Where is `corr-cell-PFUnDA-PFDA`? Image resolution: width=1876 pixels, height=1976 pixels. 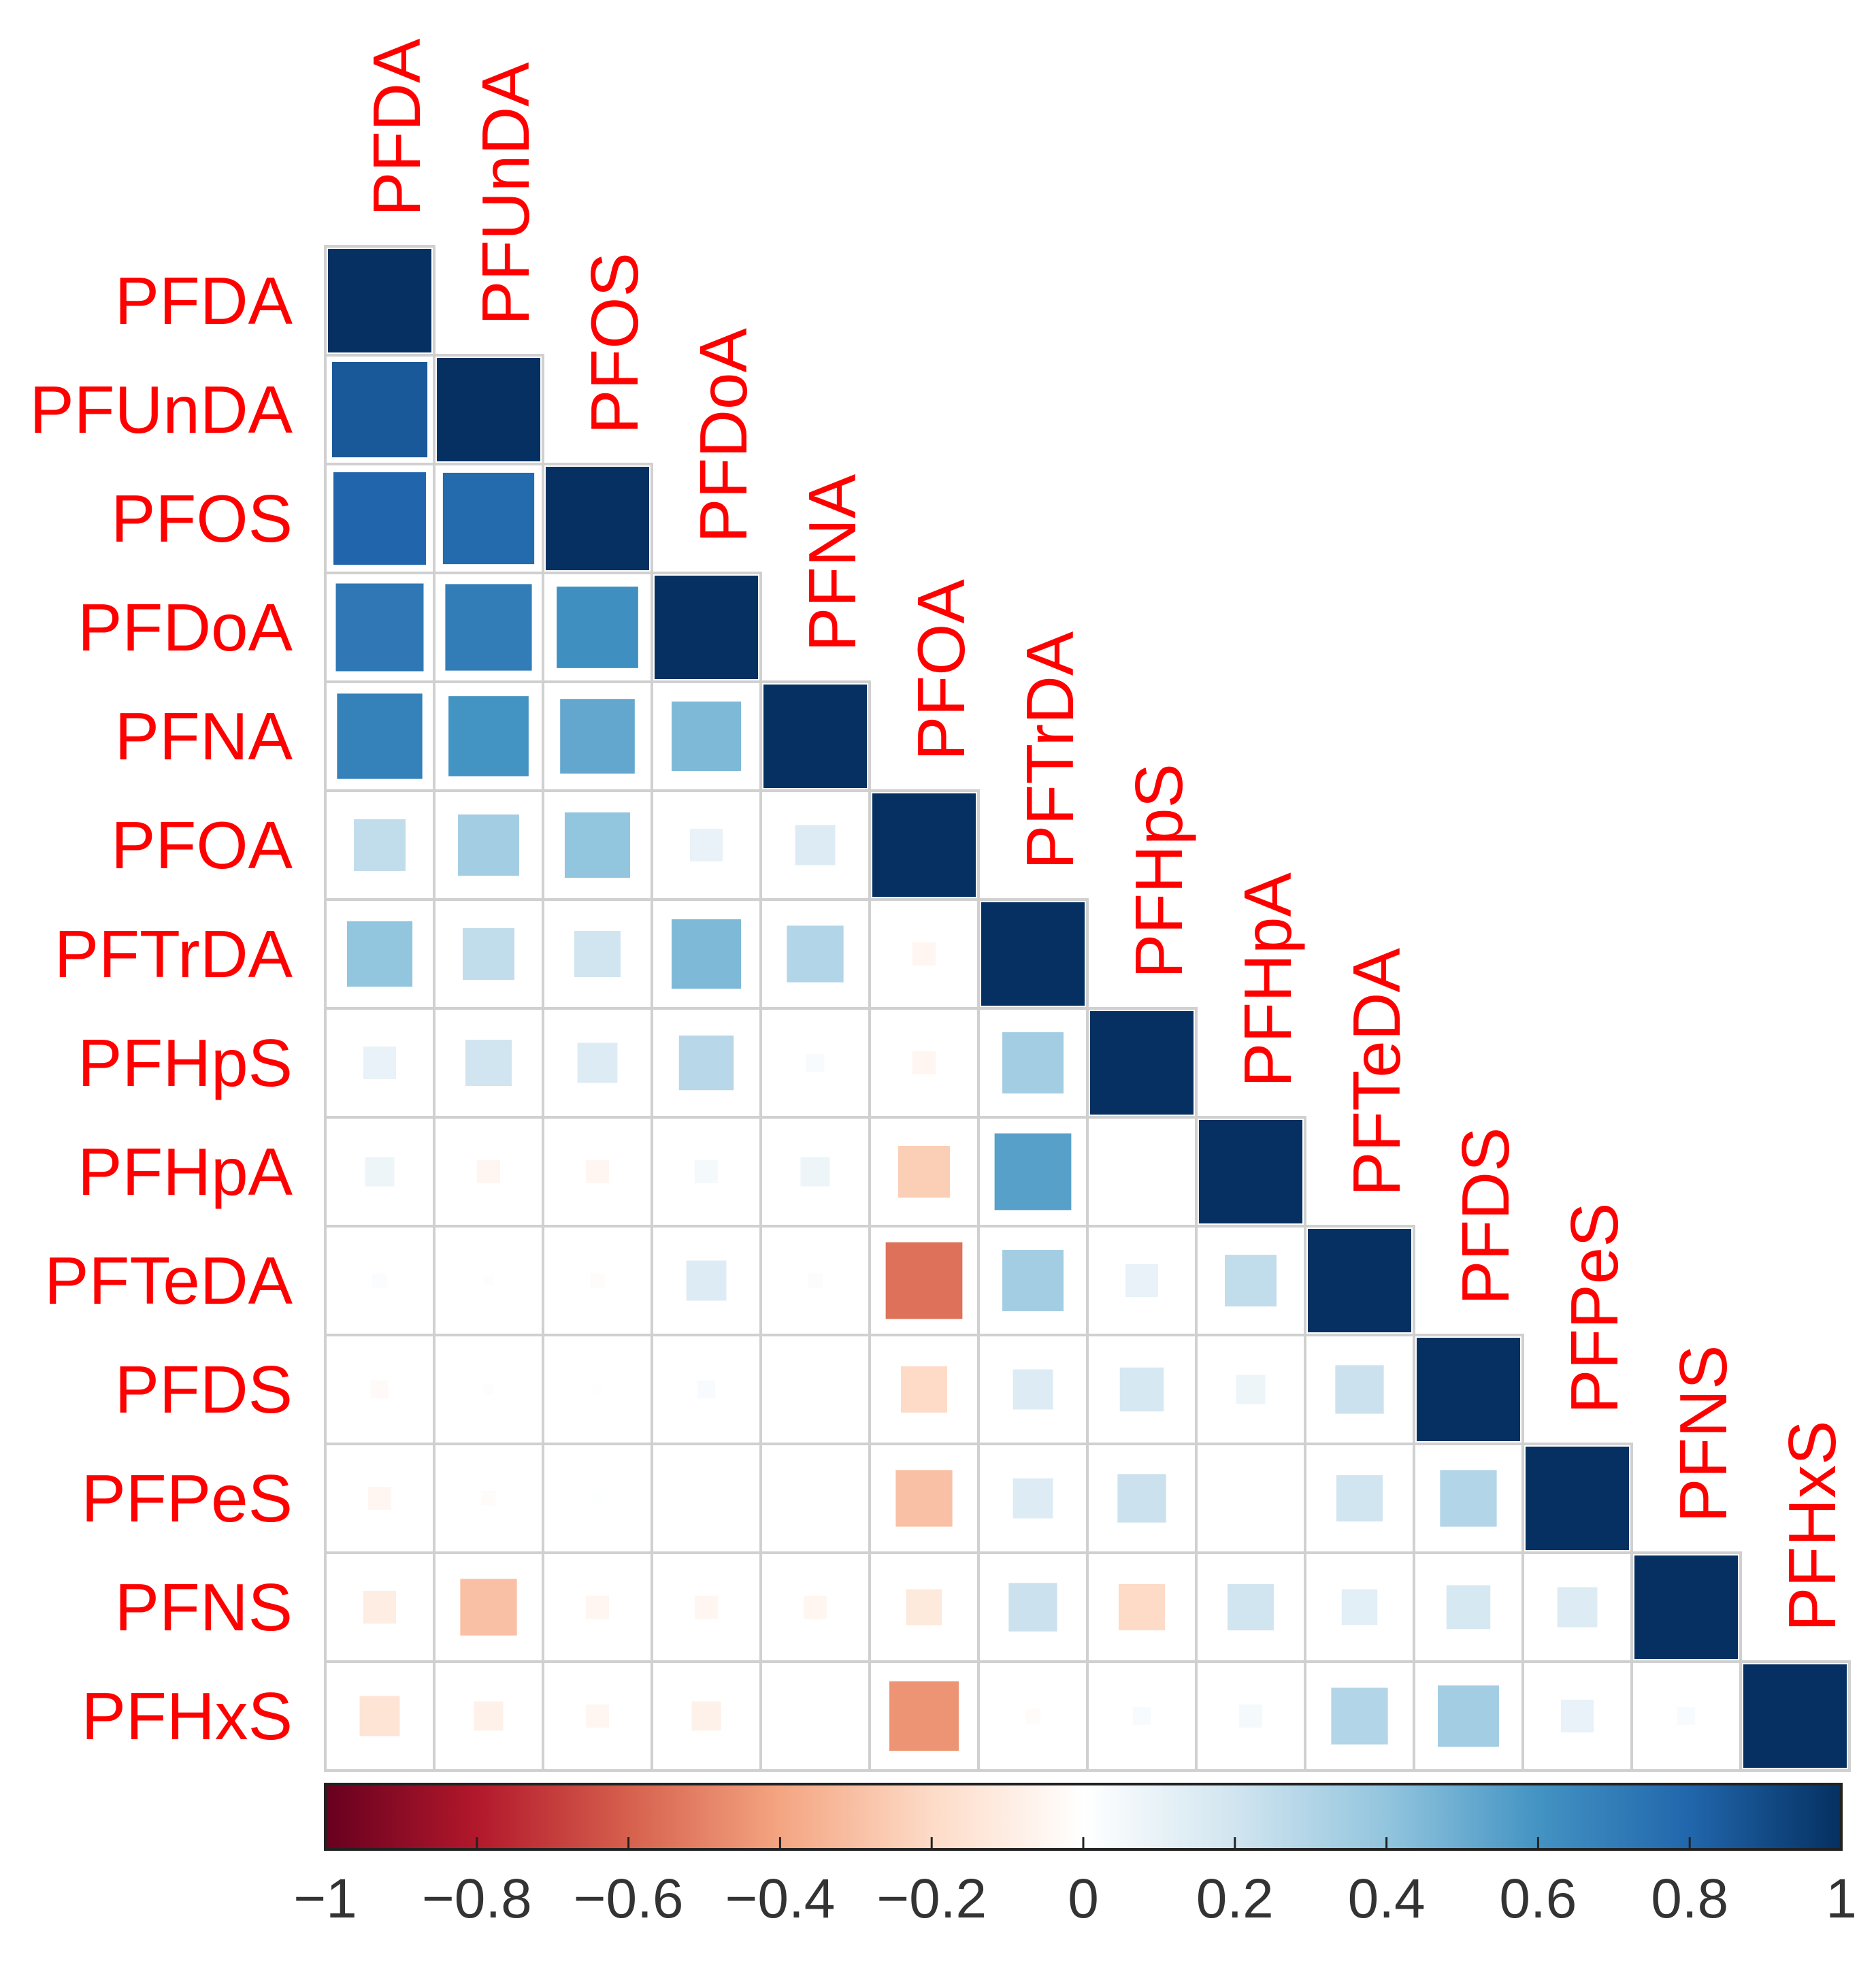 corr-cell-PFUnDA-PFDA is located at coordinates (379, 409).